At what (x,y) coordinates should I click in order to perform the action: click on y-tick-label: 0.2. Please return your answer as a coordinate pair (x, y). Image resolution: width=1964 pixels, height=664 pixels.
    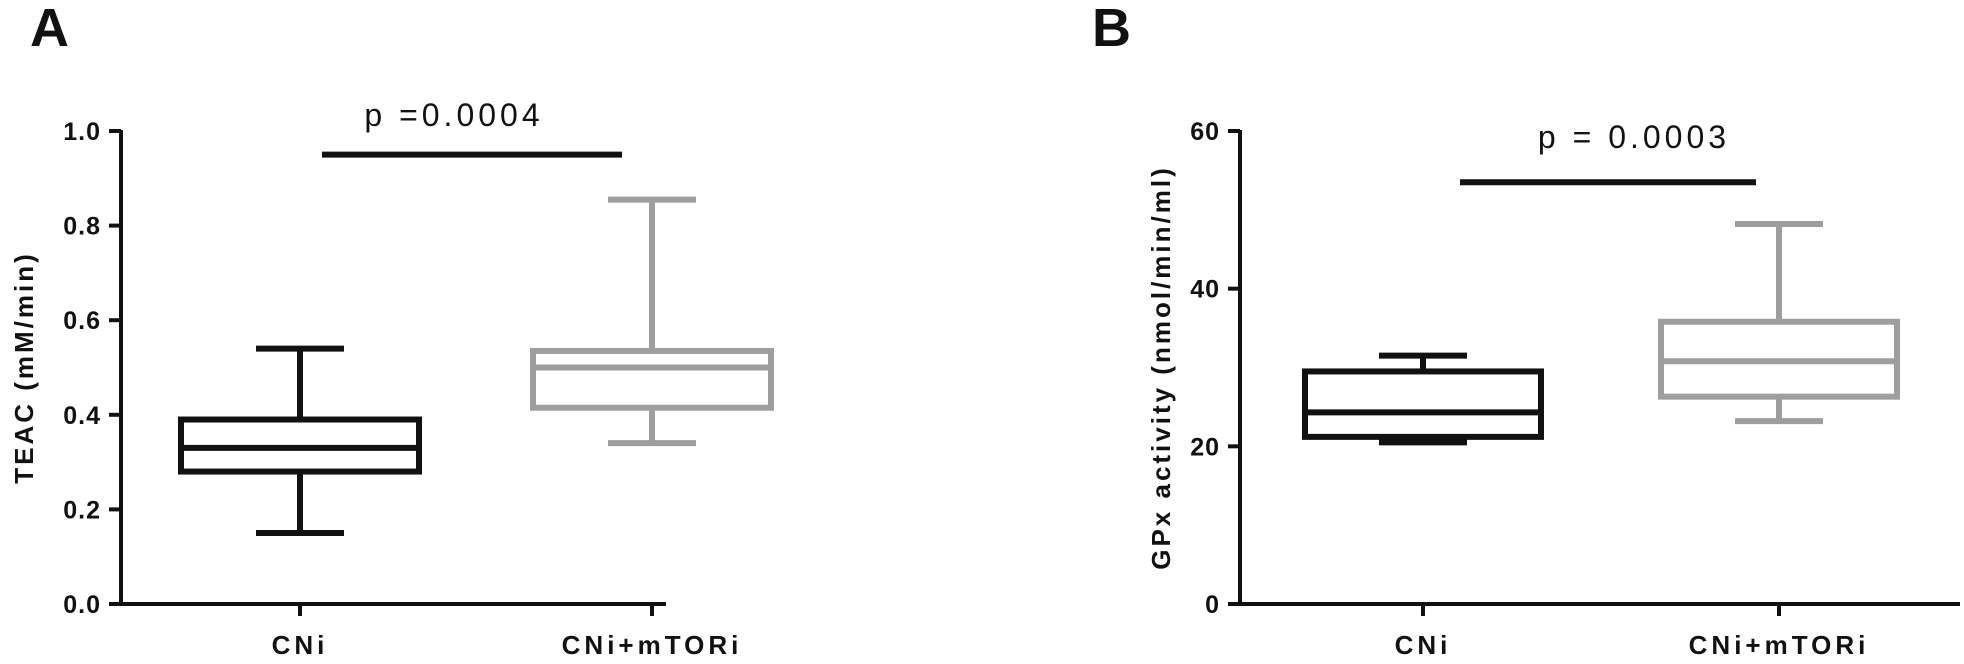
    Looking at the image, I should click on (82, 510).